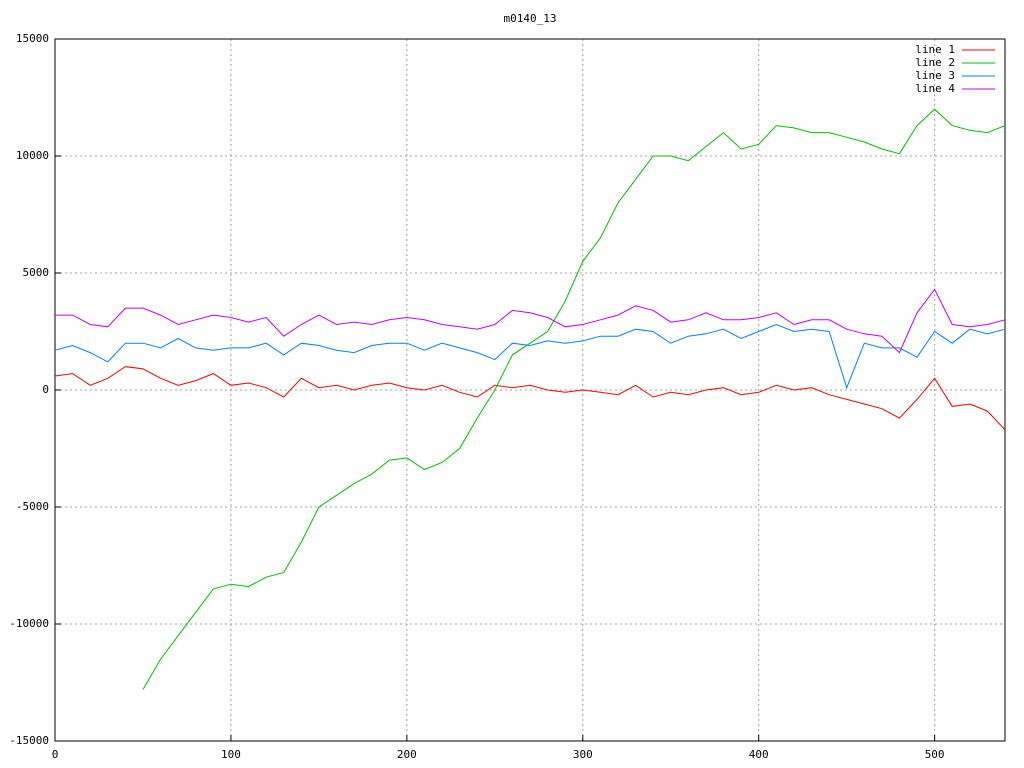 The height and width of the screenshot is (768, 1024). What do you see at coordinates (935, 62) in the screenshot?
I see `legend-label: line 2` at bounding box center [935, 62].